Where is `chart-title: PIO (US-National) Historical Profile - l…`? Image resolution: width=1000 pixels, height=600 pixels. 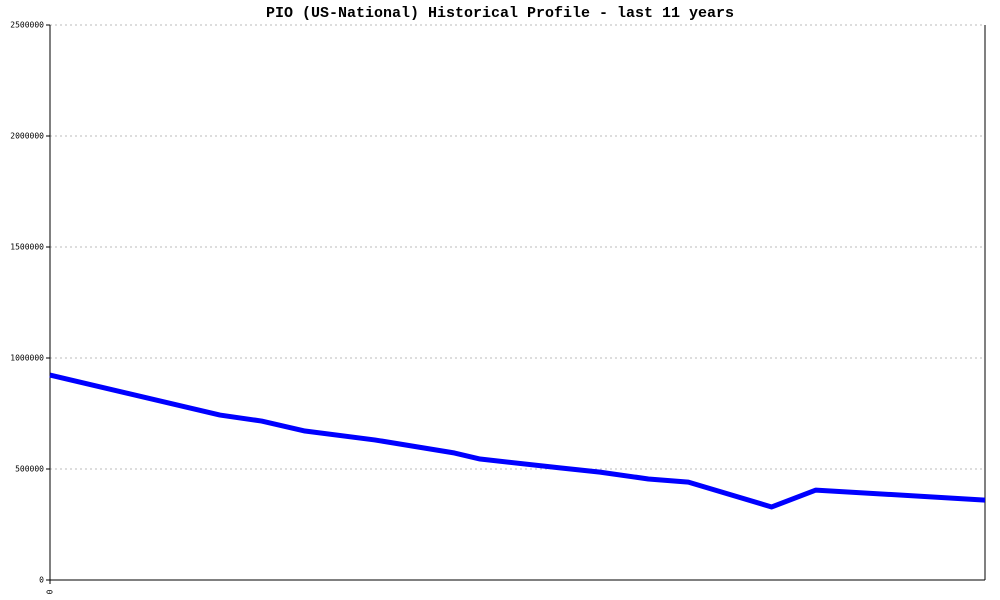 chart-title: PIO (US-National) Historical Profile - l… is located at coordinates (500, 13).